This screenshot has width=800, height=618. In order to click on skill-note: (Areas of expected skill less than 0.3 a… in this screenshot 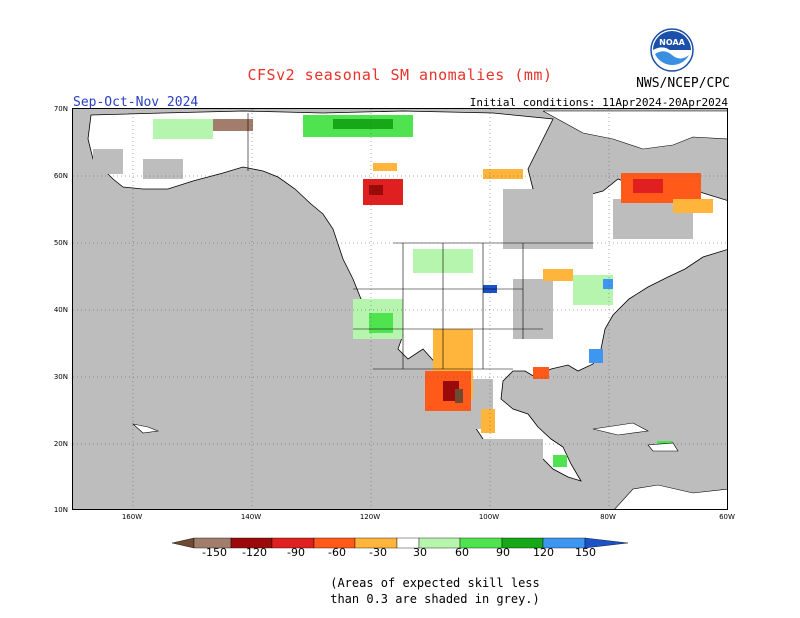, I will do `click(400, 591)`.